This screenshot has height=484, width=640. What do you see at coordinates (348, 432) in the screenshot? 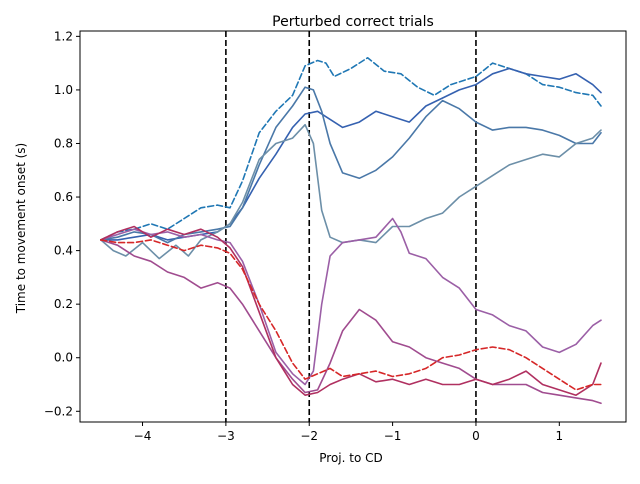
I see `x-axis: −4 −3 −2 −1 0 1` at bounding box center [348, 432].